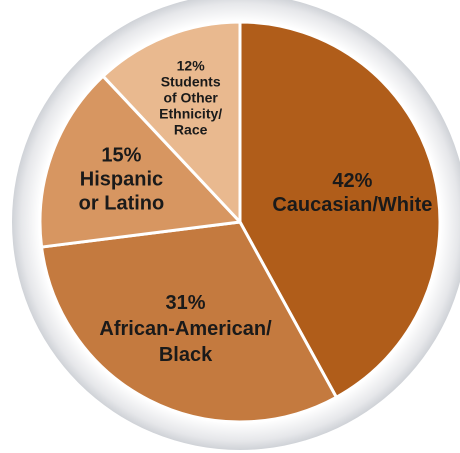 This screenshot has height=453, width=460. What do you see at coordinates (191, 65) in the screenshot?
I see `slice-percent: 12%` at bounding box center [191, 65].